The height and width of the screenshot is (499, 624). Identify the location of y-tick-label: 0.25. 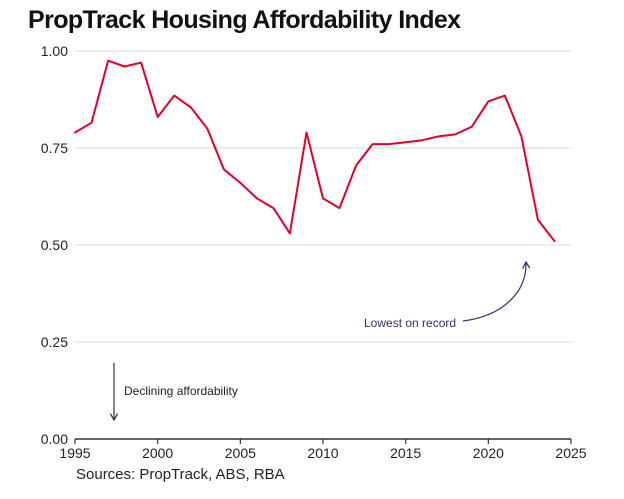
(54, 342).